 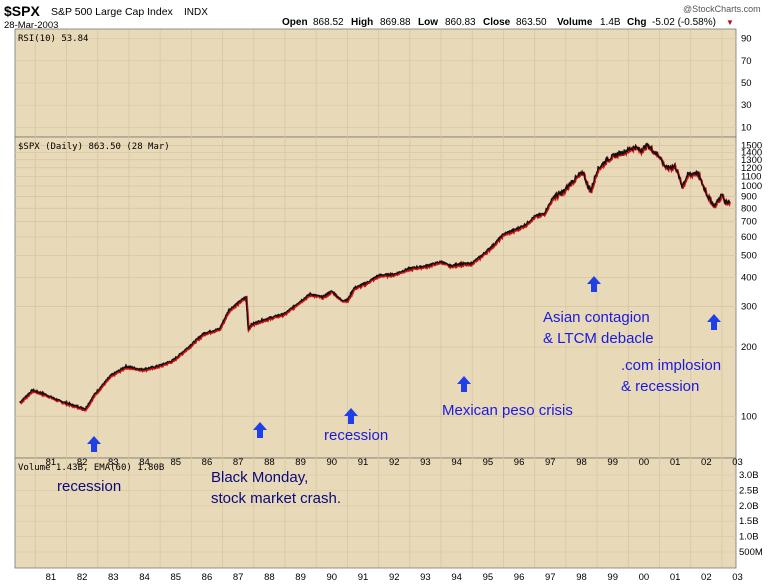 What do you see at coordinates (196, 12) in the screenshot?
I see `exchange: INDX` at bounding box center [196, 12].